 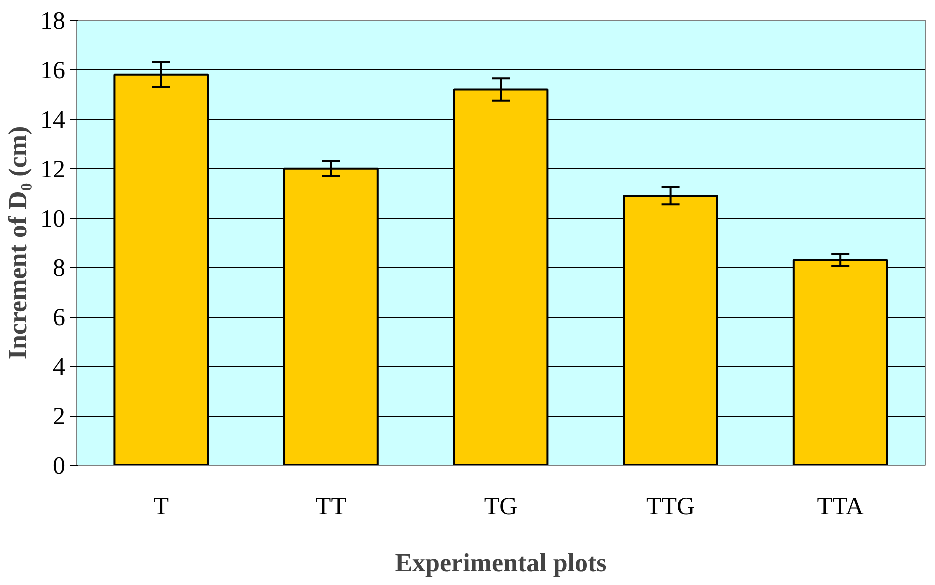 What do you see at coordinates (501, 563) in the screenshot?
I see `x-axis-title: Experimental plots` at bounding box center [501, 563].